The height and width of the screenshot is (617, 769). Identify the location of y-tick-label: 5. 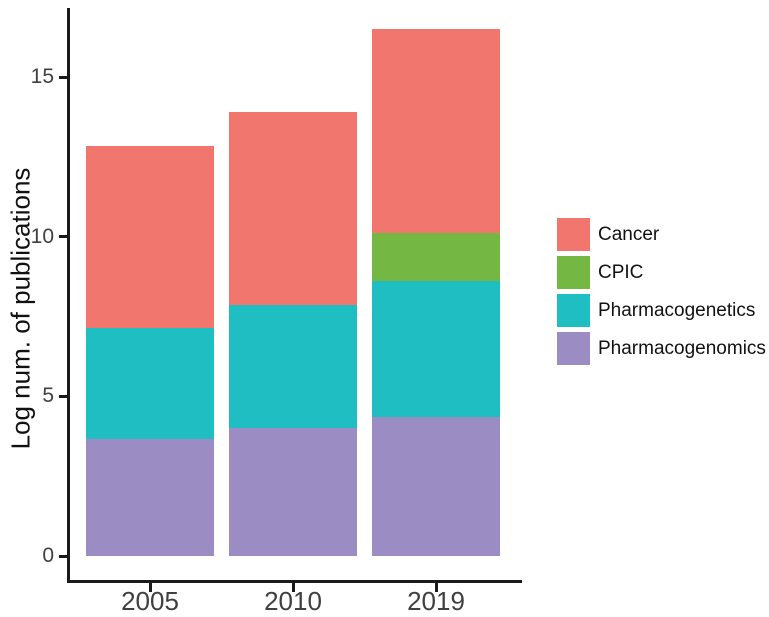
(48, 396).